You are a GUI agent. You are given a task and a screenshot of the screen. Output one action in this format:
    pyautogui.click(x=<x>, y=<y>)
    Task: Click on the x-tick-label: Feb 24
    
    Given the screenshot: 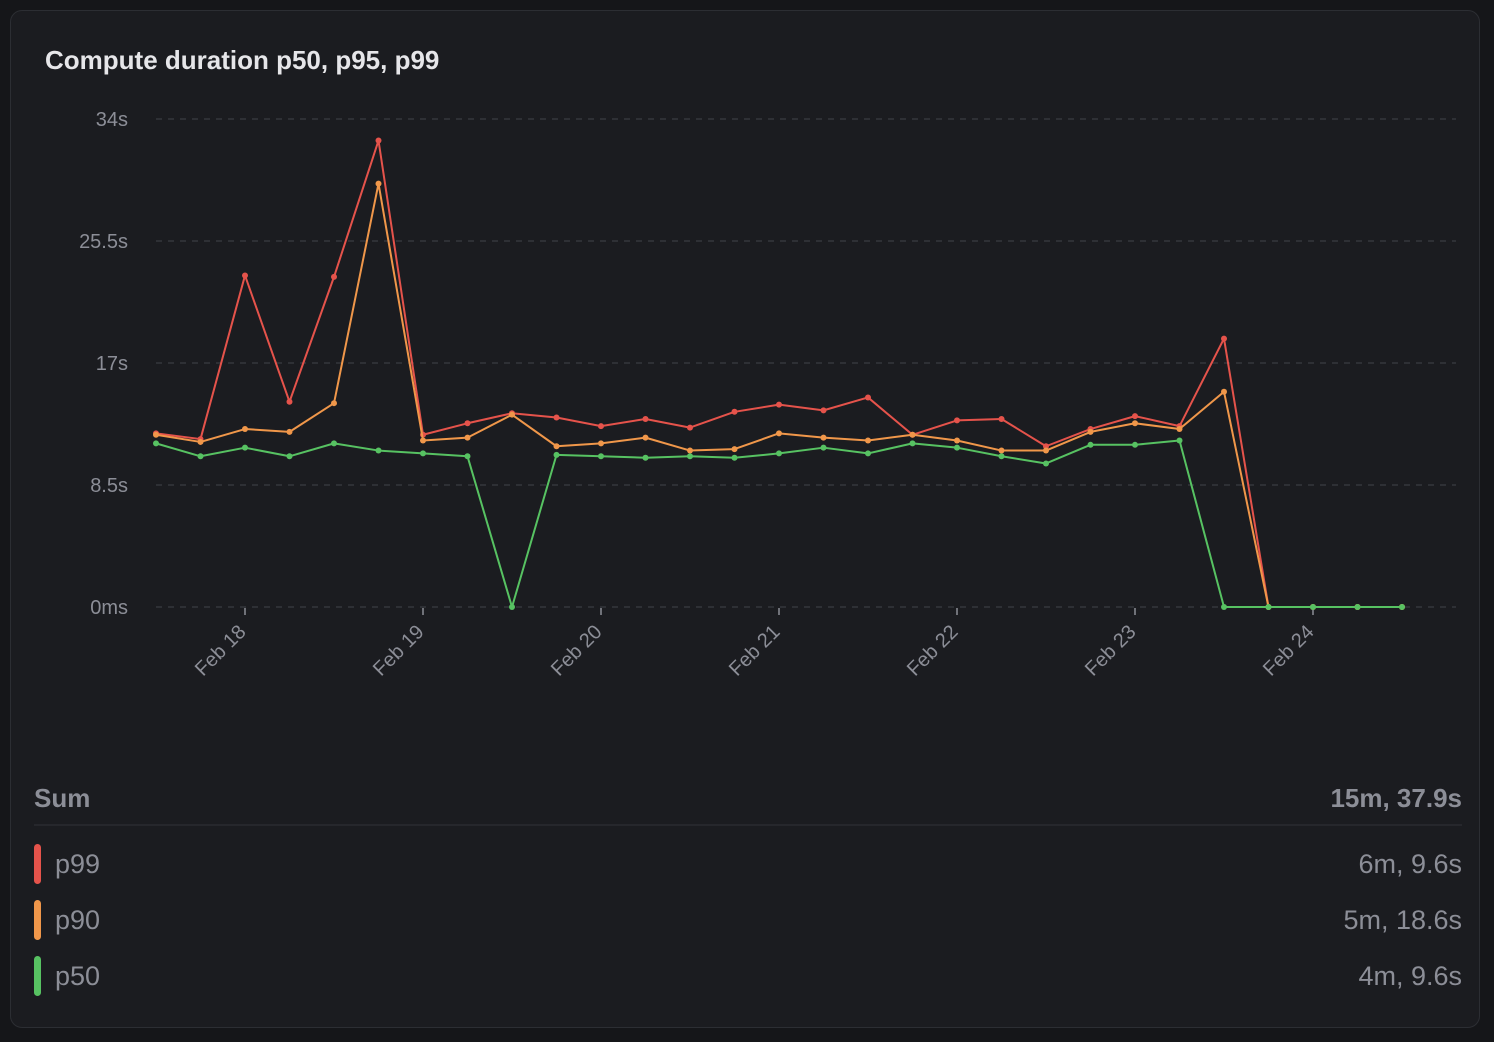 What is the action you would take?
    pyautogui.click(x=1289, y=651)
    